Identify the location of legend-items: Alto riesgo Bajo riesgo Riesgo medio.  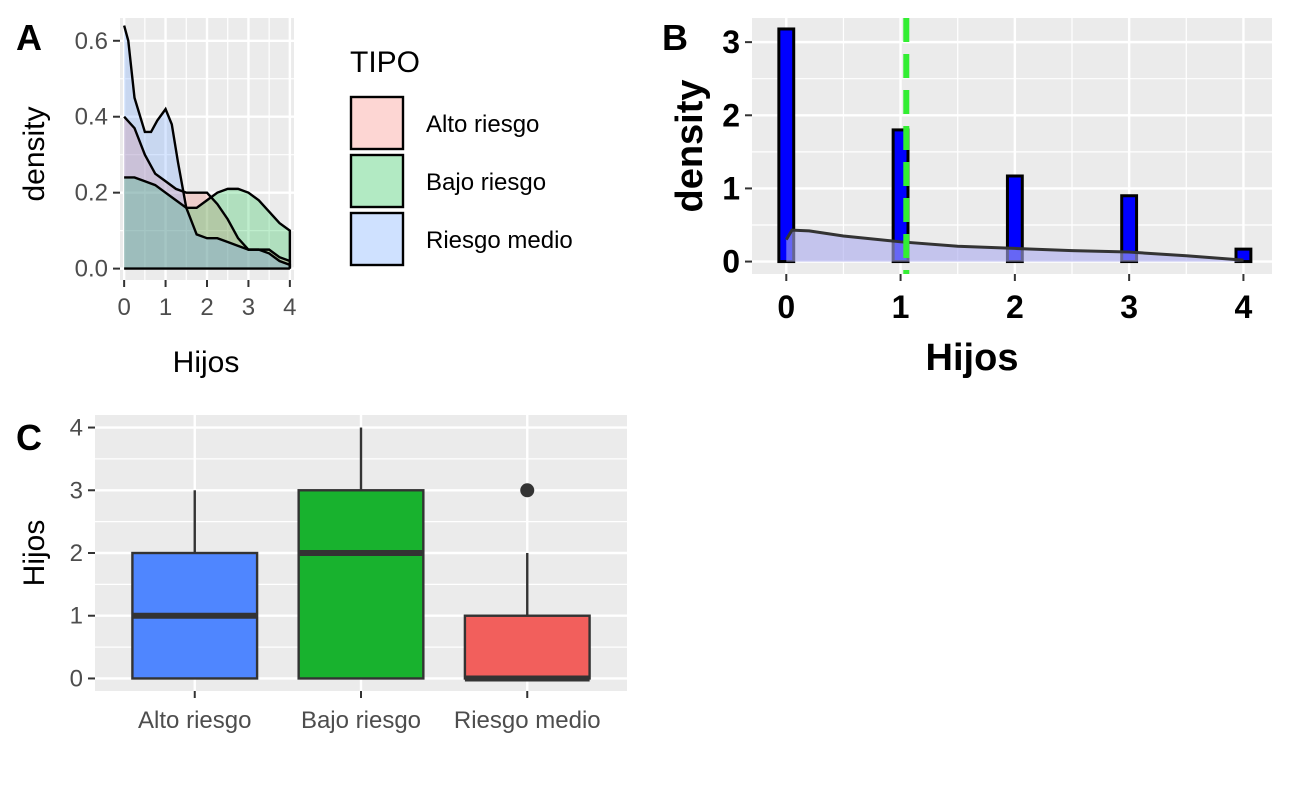
(461, 181).